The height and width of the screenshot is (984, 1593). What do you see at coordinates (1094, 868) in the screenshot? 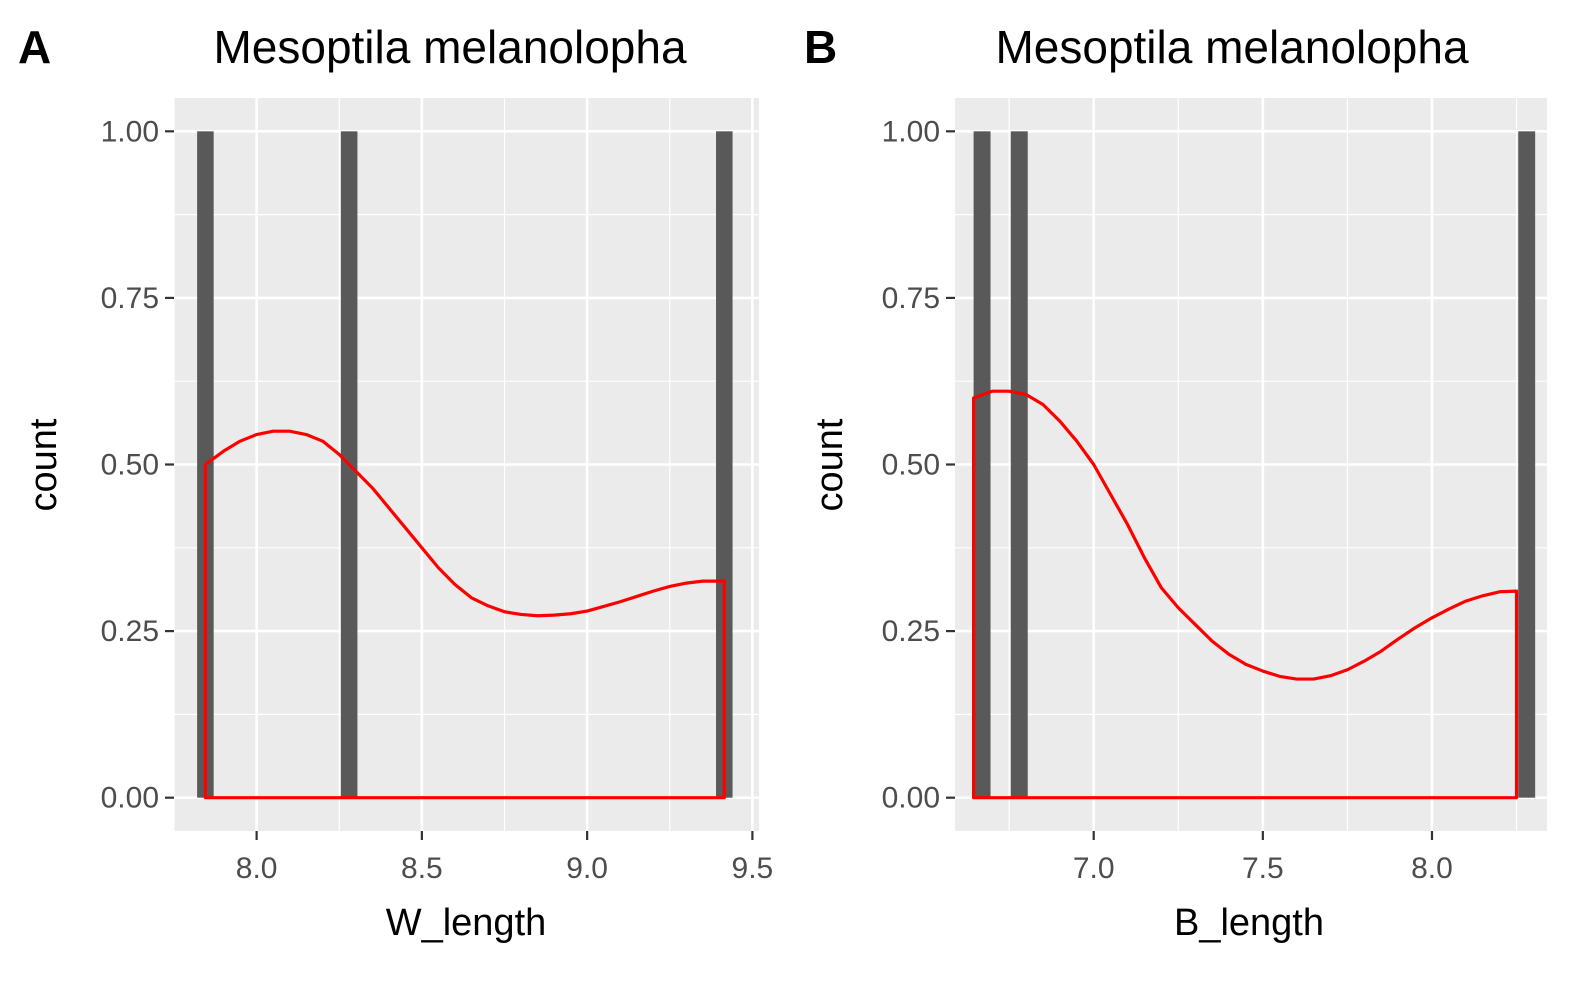
I see `x-tick-label: 7.0` at bounding box center [1094, 868].